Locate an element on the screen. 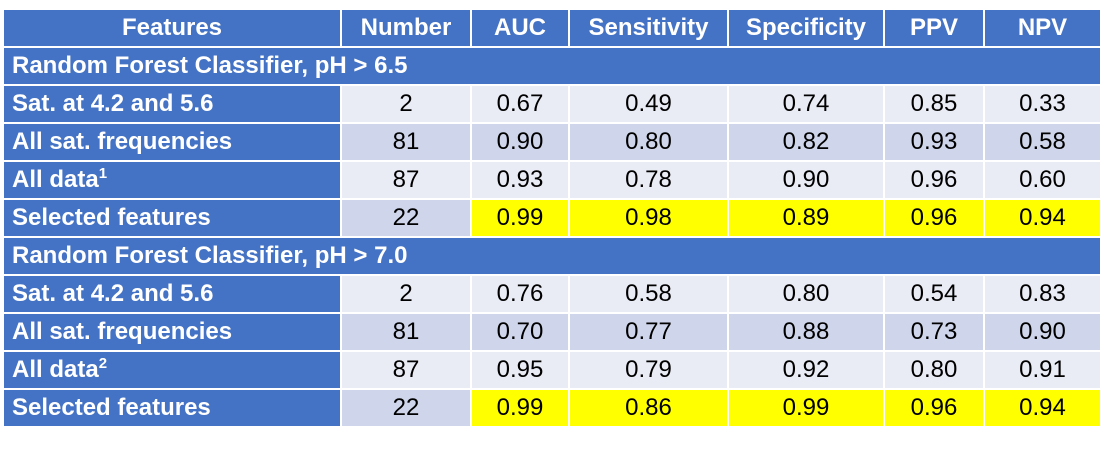 Image resolution: width=1105 pixels, height=471 pixels. cell: 0.79 is located at coordinates (648, 370).